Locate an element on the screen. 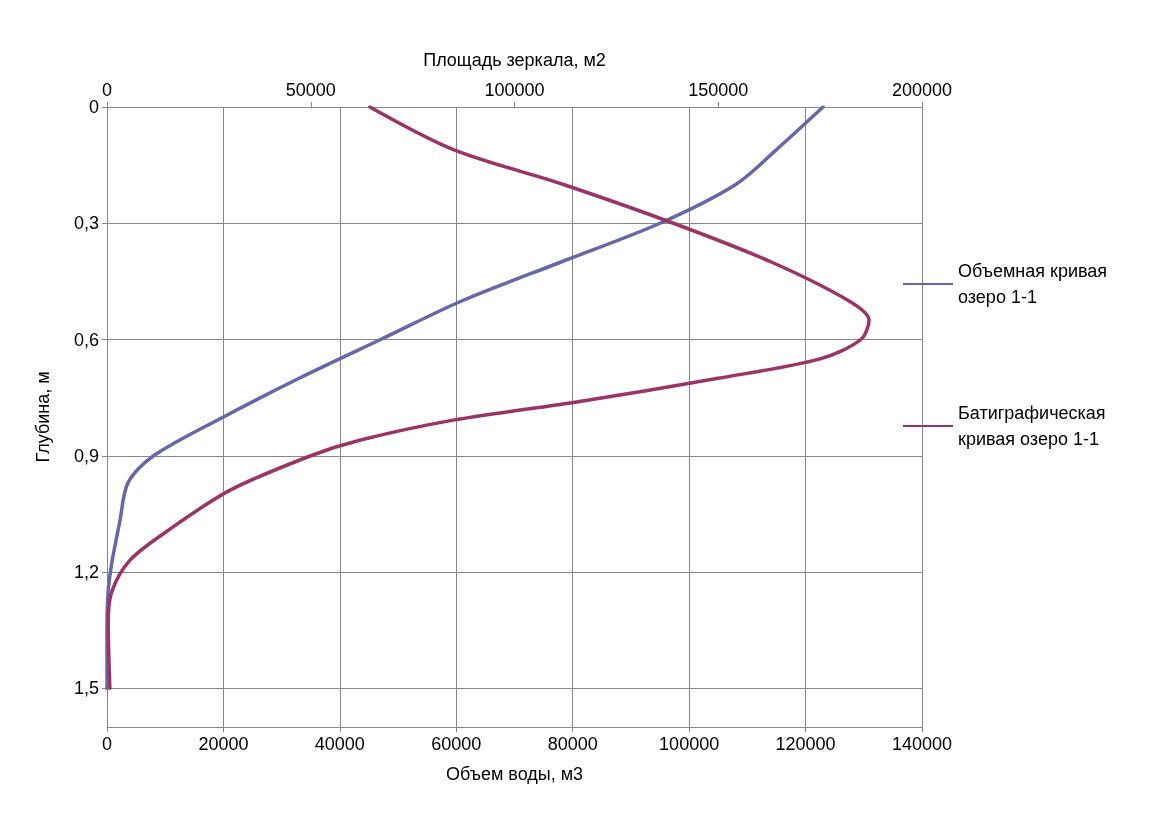 This screenshot has width=1151, height=817. y-tick-label: 0 is located at coordinates (93, 107).